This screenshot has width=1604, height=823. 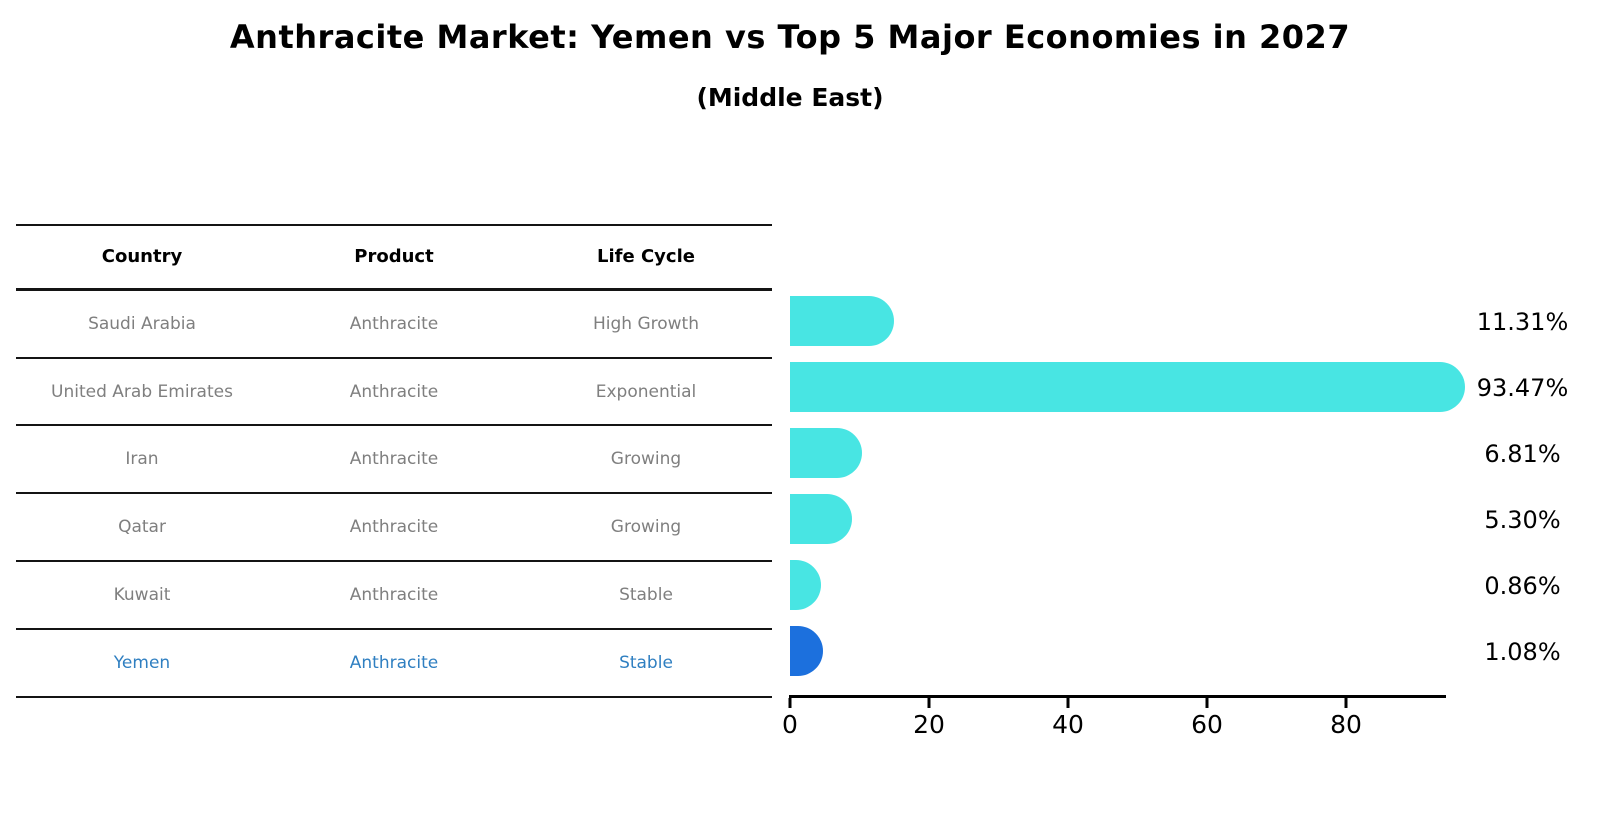 I want to click on x-tick-label: 80, so click(x=1346, y=724).